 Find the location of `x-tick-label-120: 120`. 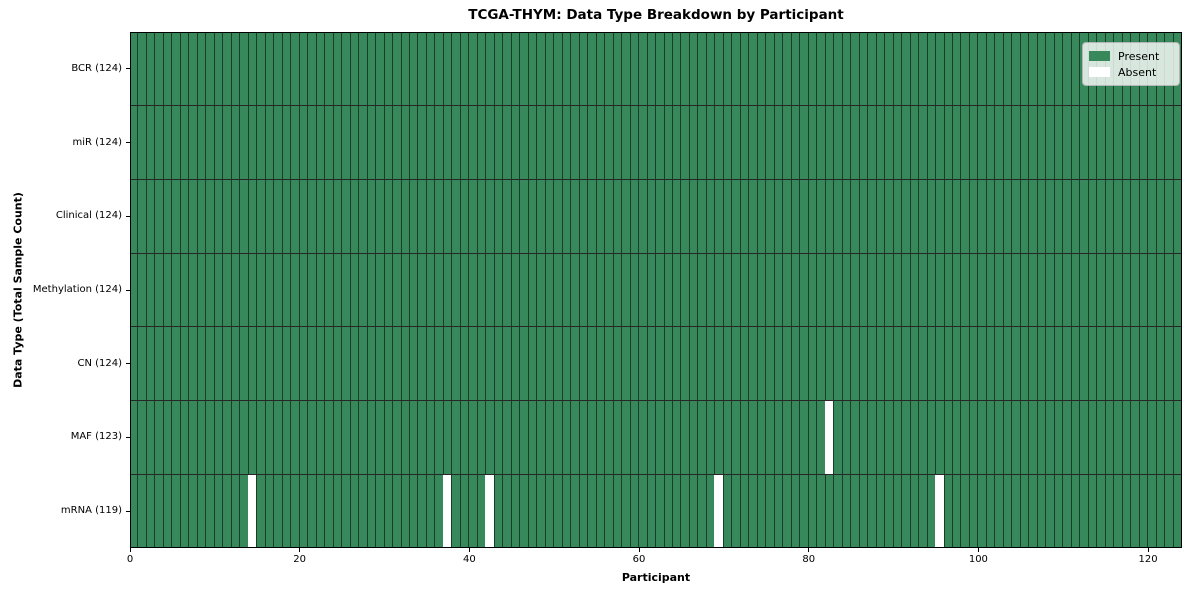

x-tick-label-120: 120 is located at coordinates (1148, 559).